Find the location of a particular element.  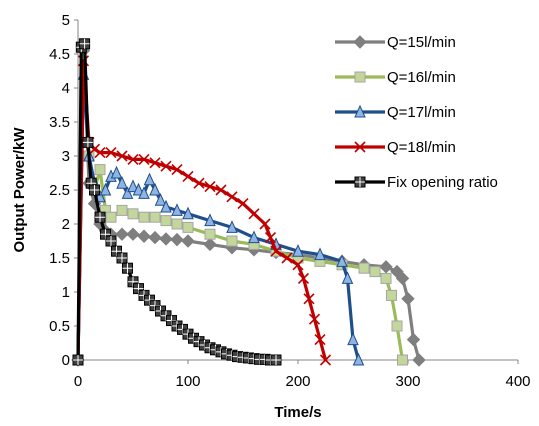

y-tick-label: 4 is located at coordinates (66, 88).